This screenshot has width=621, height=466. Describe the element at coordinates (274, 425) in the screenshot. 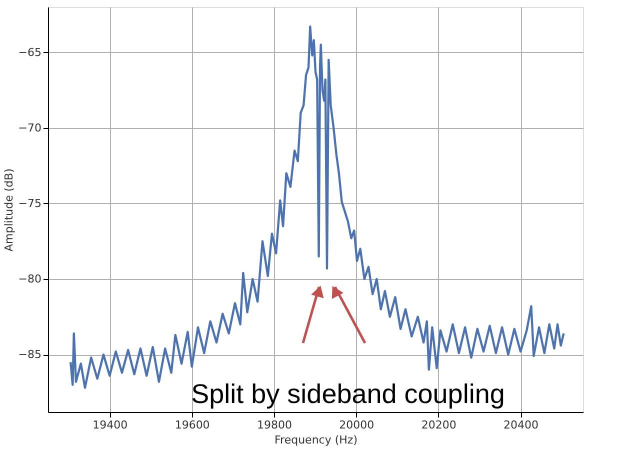

I see `x-tick-label: 19800` at that location.